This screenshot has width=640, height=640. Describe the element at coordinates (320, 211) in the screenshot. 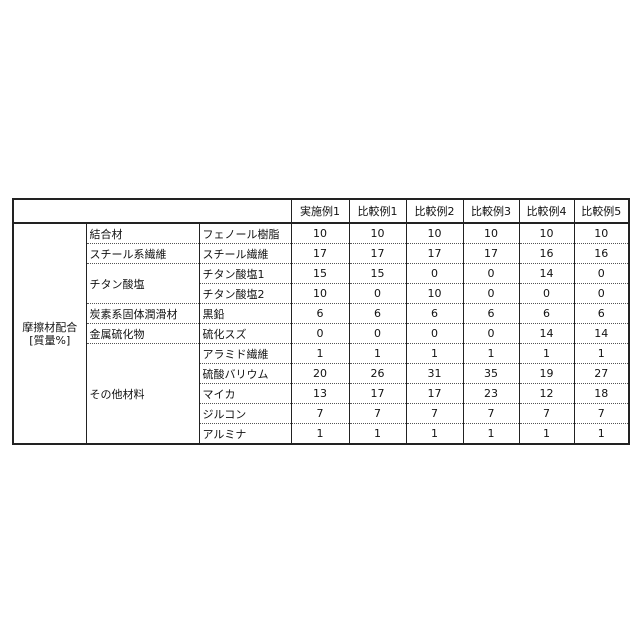

I see `header-cell: 実施例1` at that location.